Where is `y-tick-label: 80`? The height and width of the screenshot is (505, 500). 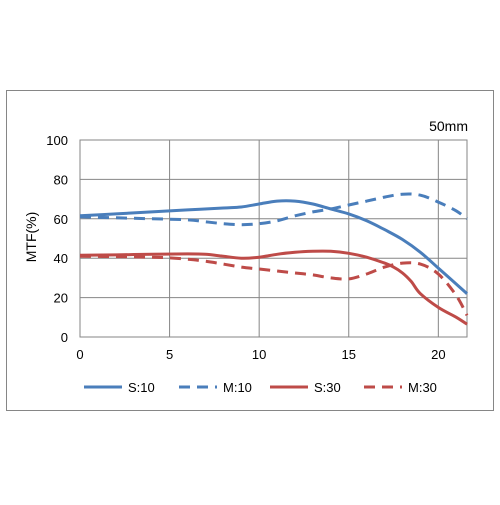 y-tick-label: 80 is located at coordinates (61, 179).